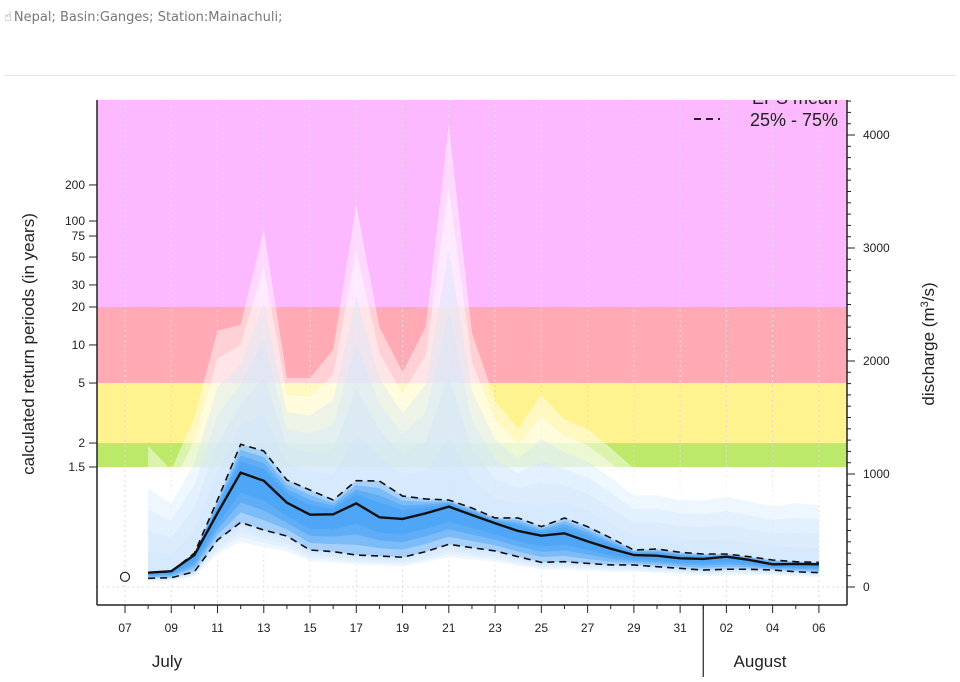 The width and height of the screenshot is (960, 682). Describe the element at coordinates (773, 628) in the screenshot. I see `x-tick-label: 04` at that location.